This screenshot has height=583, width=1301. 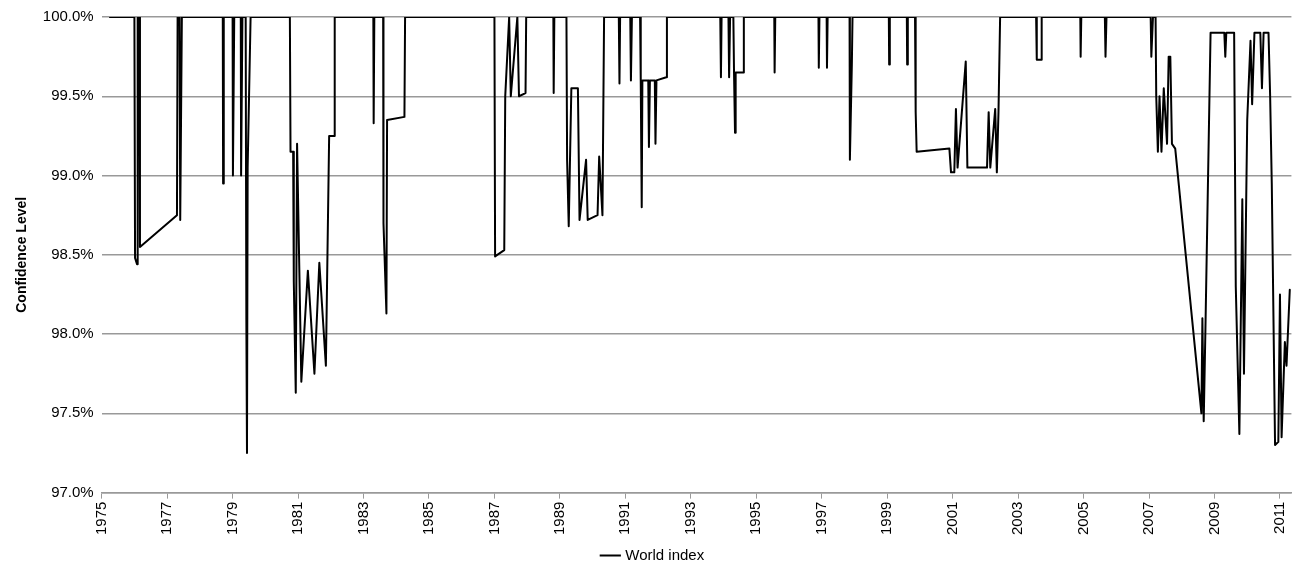 I want to click on y-axis-title: Confidence Level, so click(x=21, y=254).